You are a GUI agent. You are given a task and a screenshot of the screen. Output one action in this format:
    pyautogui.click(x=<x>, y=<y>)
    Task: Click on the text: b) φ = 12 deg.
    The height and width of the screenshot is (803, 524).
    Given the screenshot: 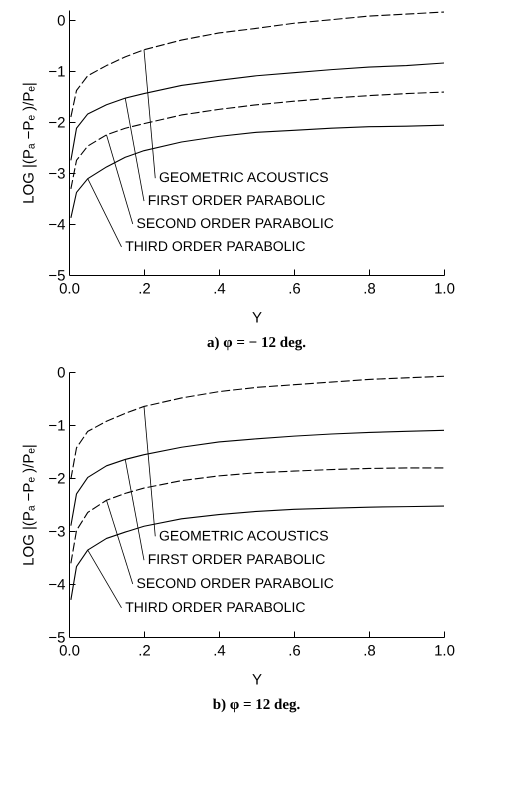 What is the action you would take?
    pyautogui.click(x=256, y=705)
    